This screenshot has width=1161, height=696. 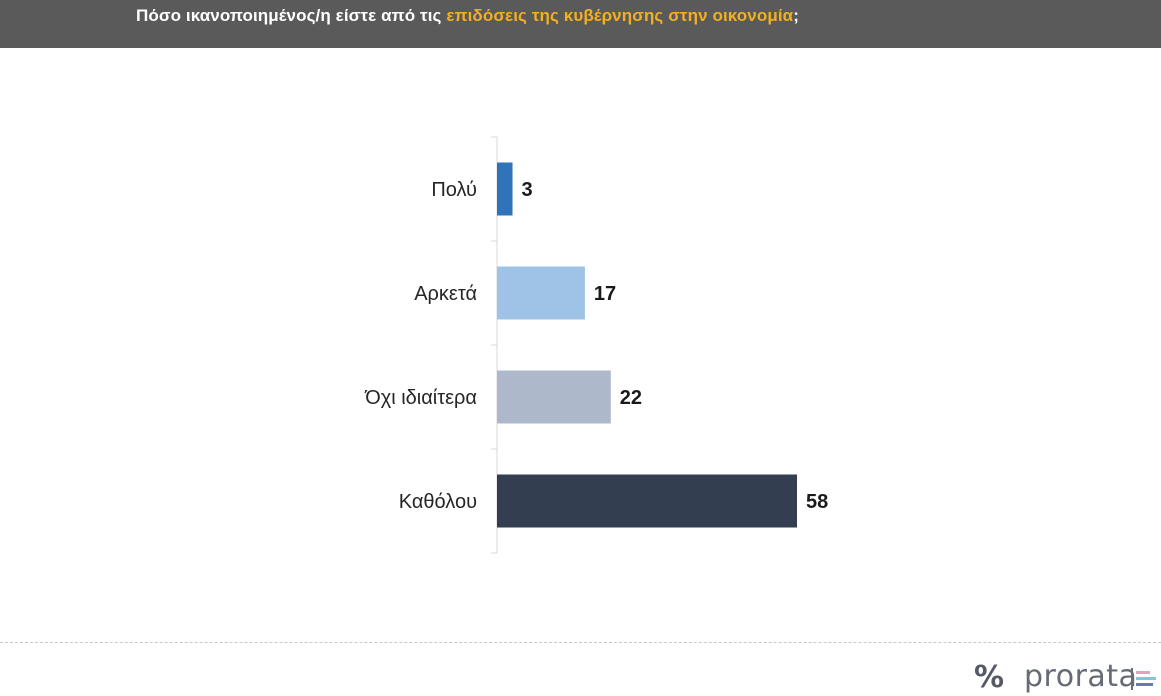 I want to click on title-suffix: ;, so click(x=796, y=15).